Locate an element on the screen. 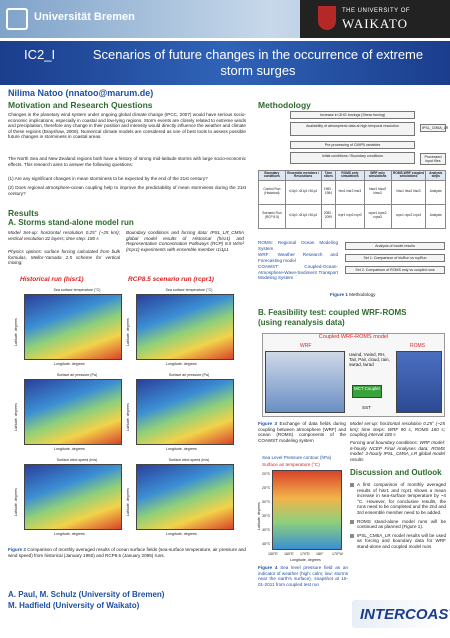 This screenshot has height=638, width=450. right-logo-top: THE UNIVERSITY OF is located at coordinates (376, 11).